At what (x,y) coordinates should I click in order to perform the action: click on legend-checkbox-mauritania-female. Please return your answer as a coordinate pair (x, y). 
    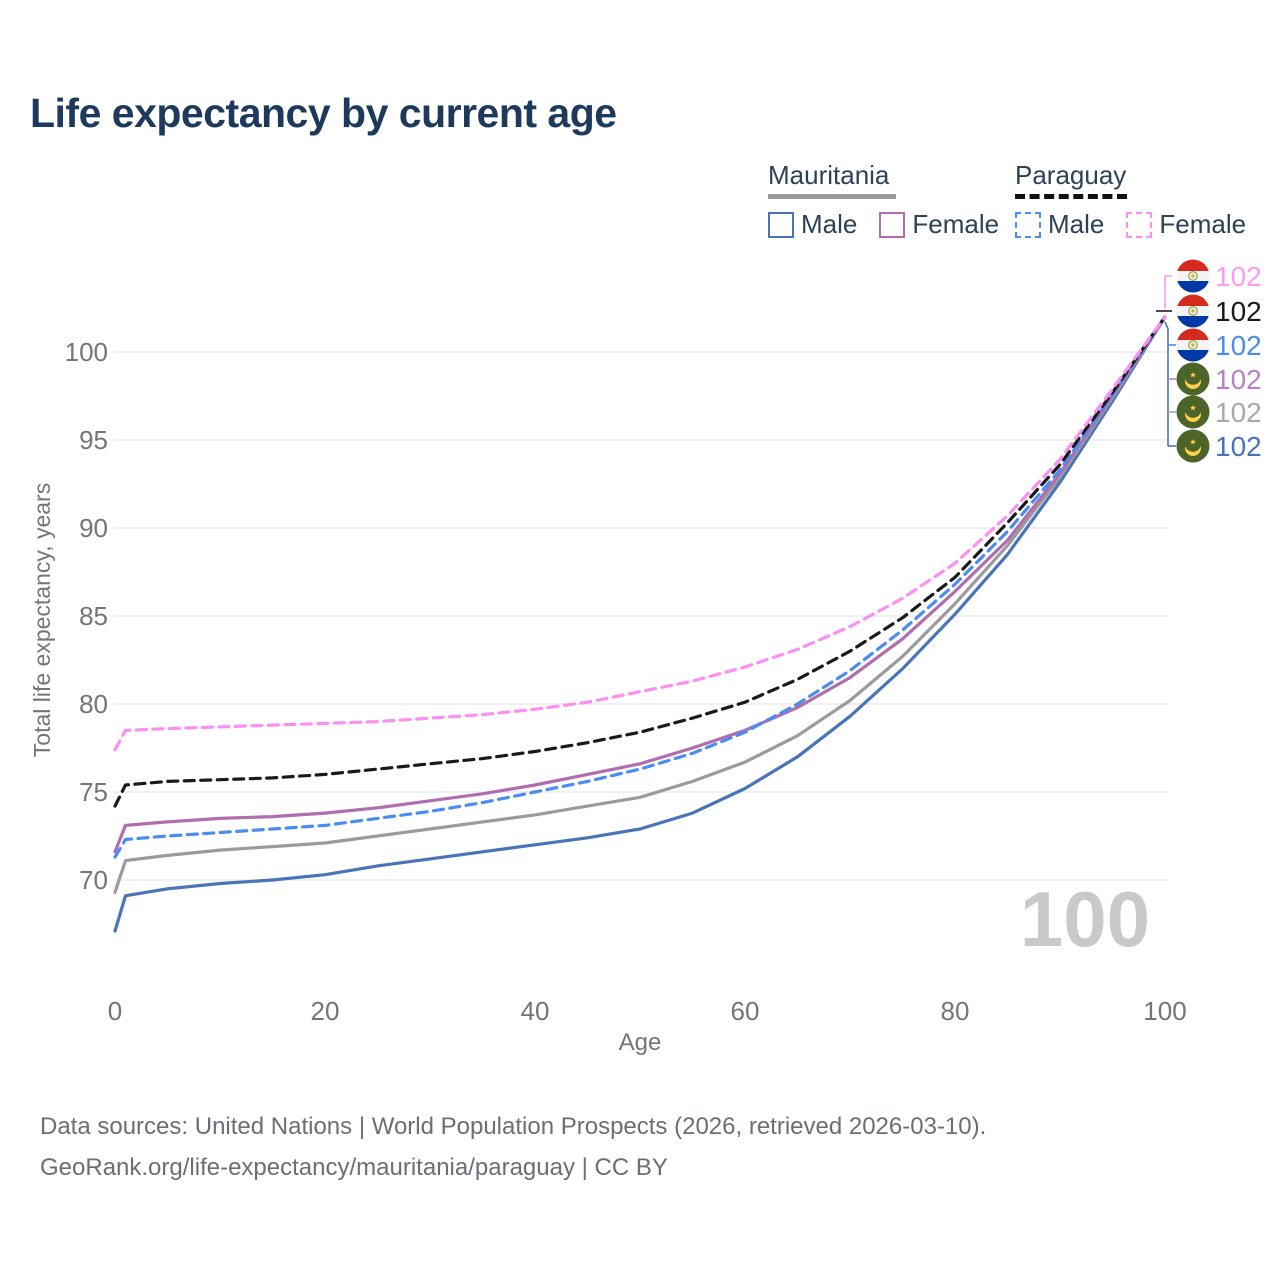
    Looking at the image, I should click on (892, 224).